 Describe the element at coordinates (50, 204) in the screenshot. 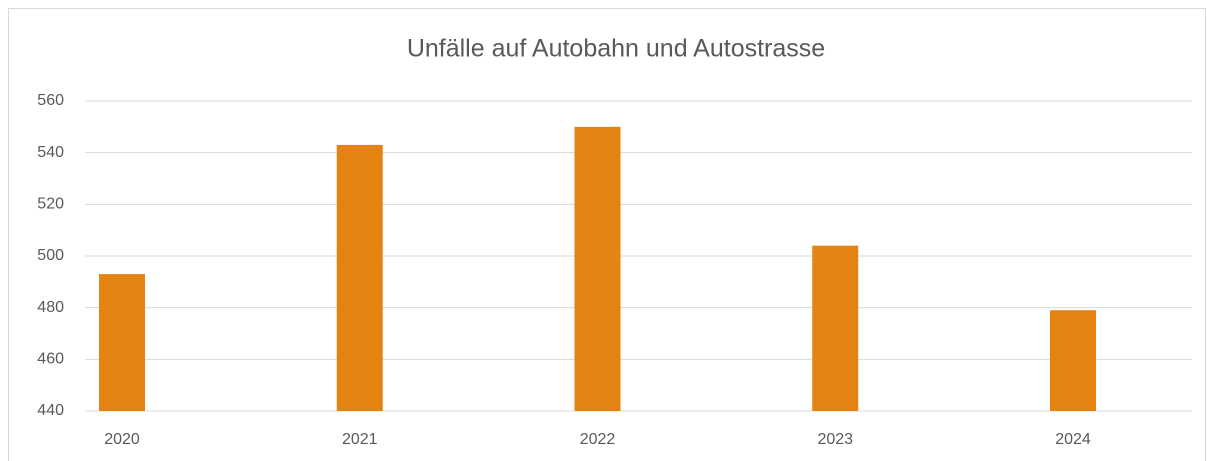

I see `y-tick-label: 520` at that location.